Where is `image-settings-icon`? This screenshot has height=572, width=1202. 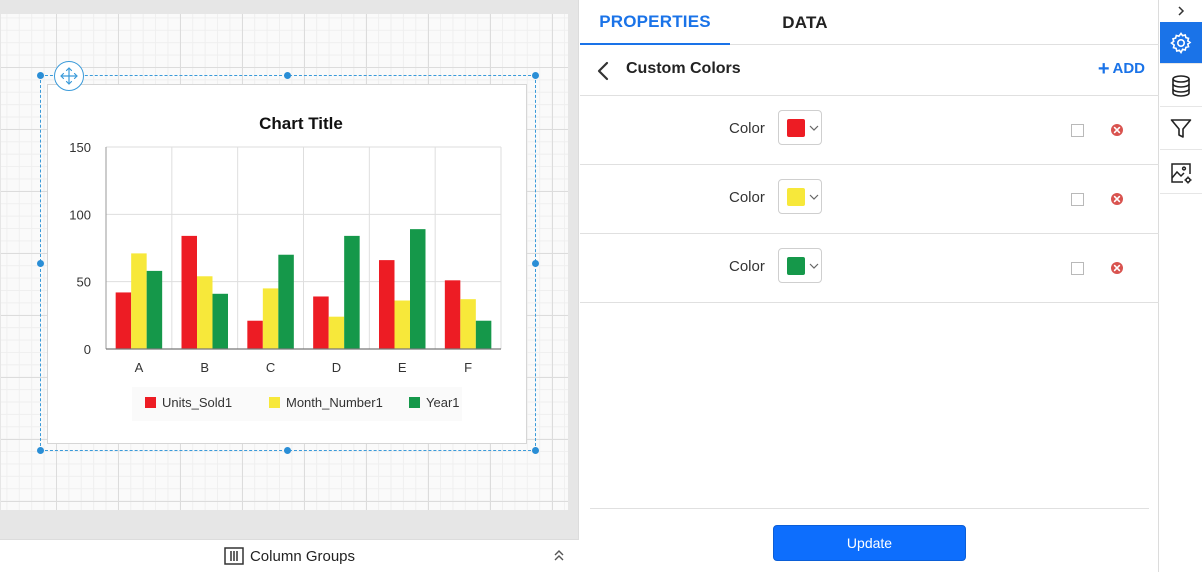 image-settings-icon is located at coordinates (1181, 172).